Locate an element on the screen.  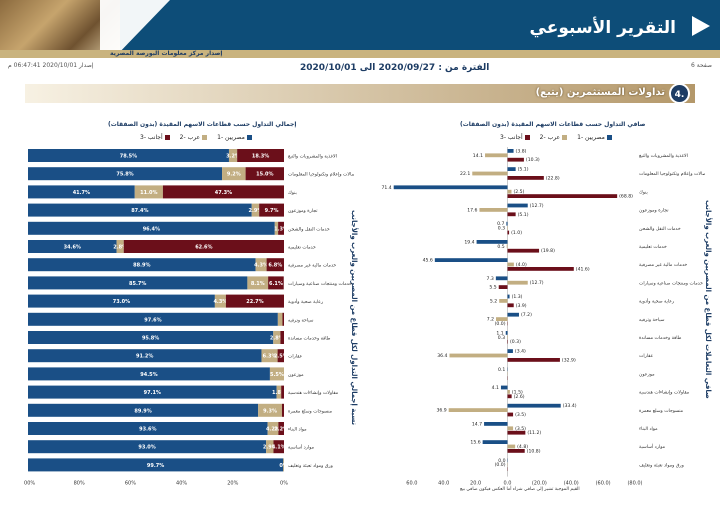
net-label-3-1: 17.6 is located at coordinates (472, 210).